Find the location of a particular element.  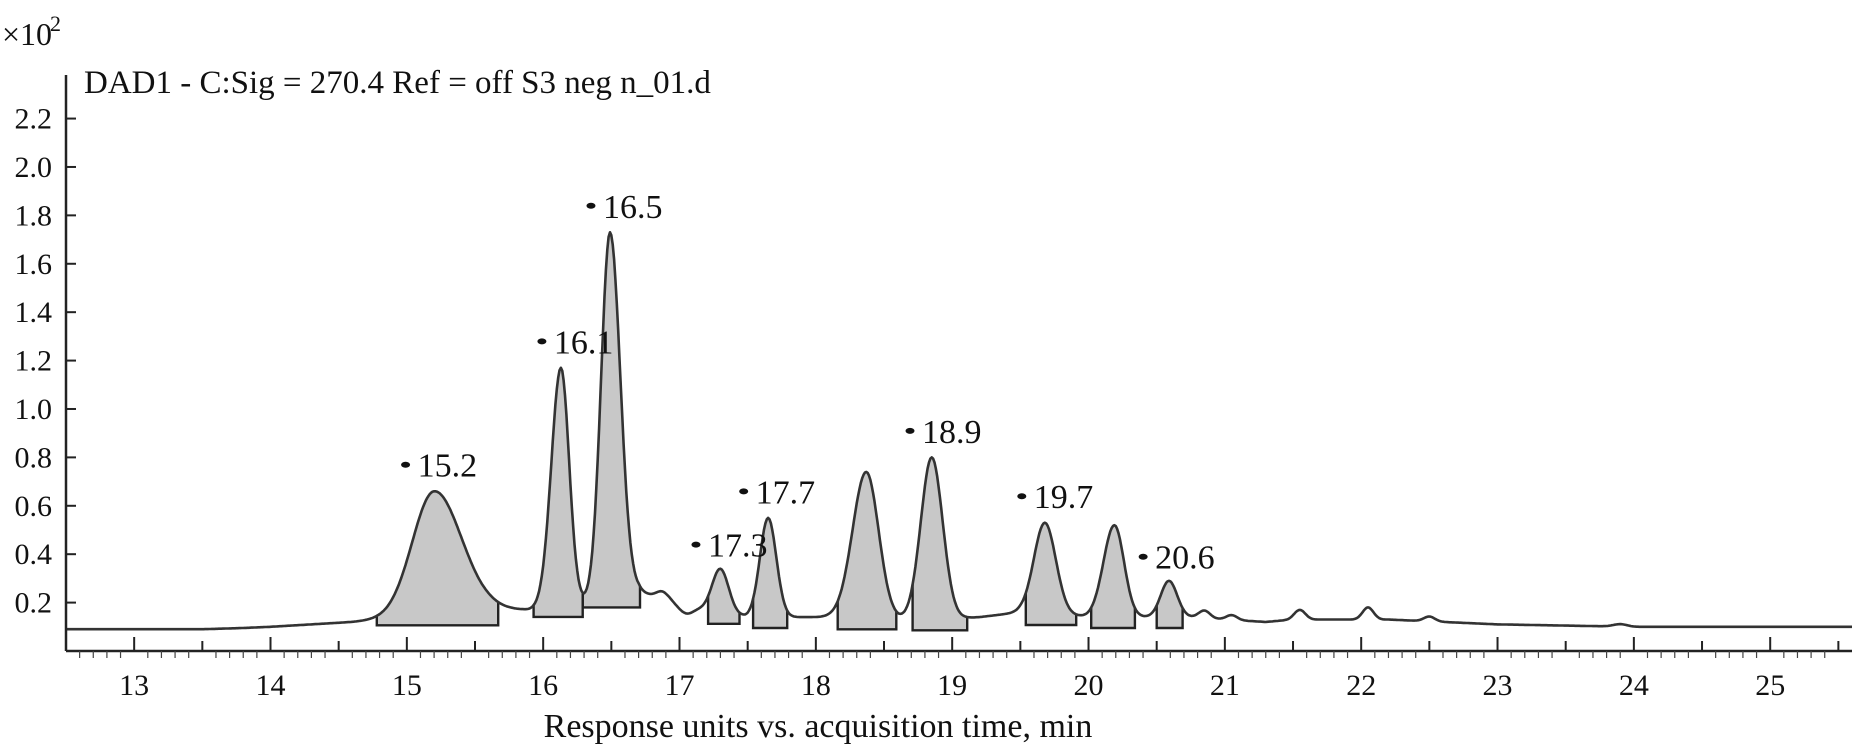

x-tick-label-4: 16 is located at coordinates (543, 685).